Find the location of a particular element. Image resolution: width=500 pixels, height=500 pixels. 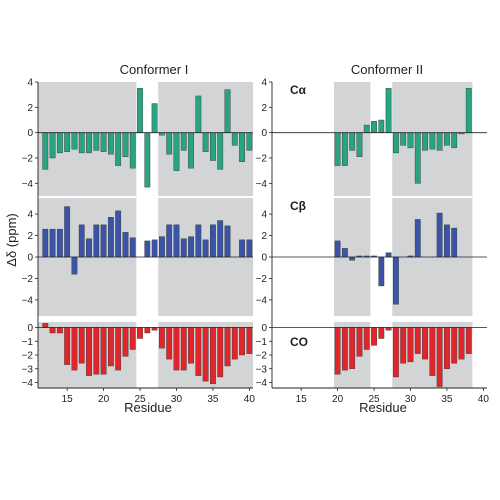

bar-p2-cb-res20 is located at coordinates (337, 249).